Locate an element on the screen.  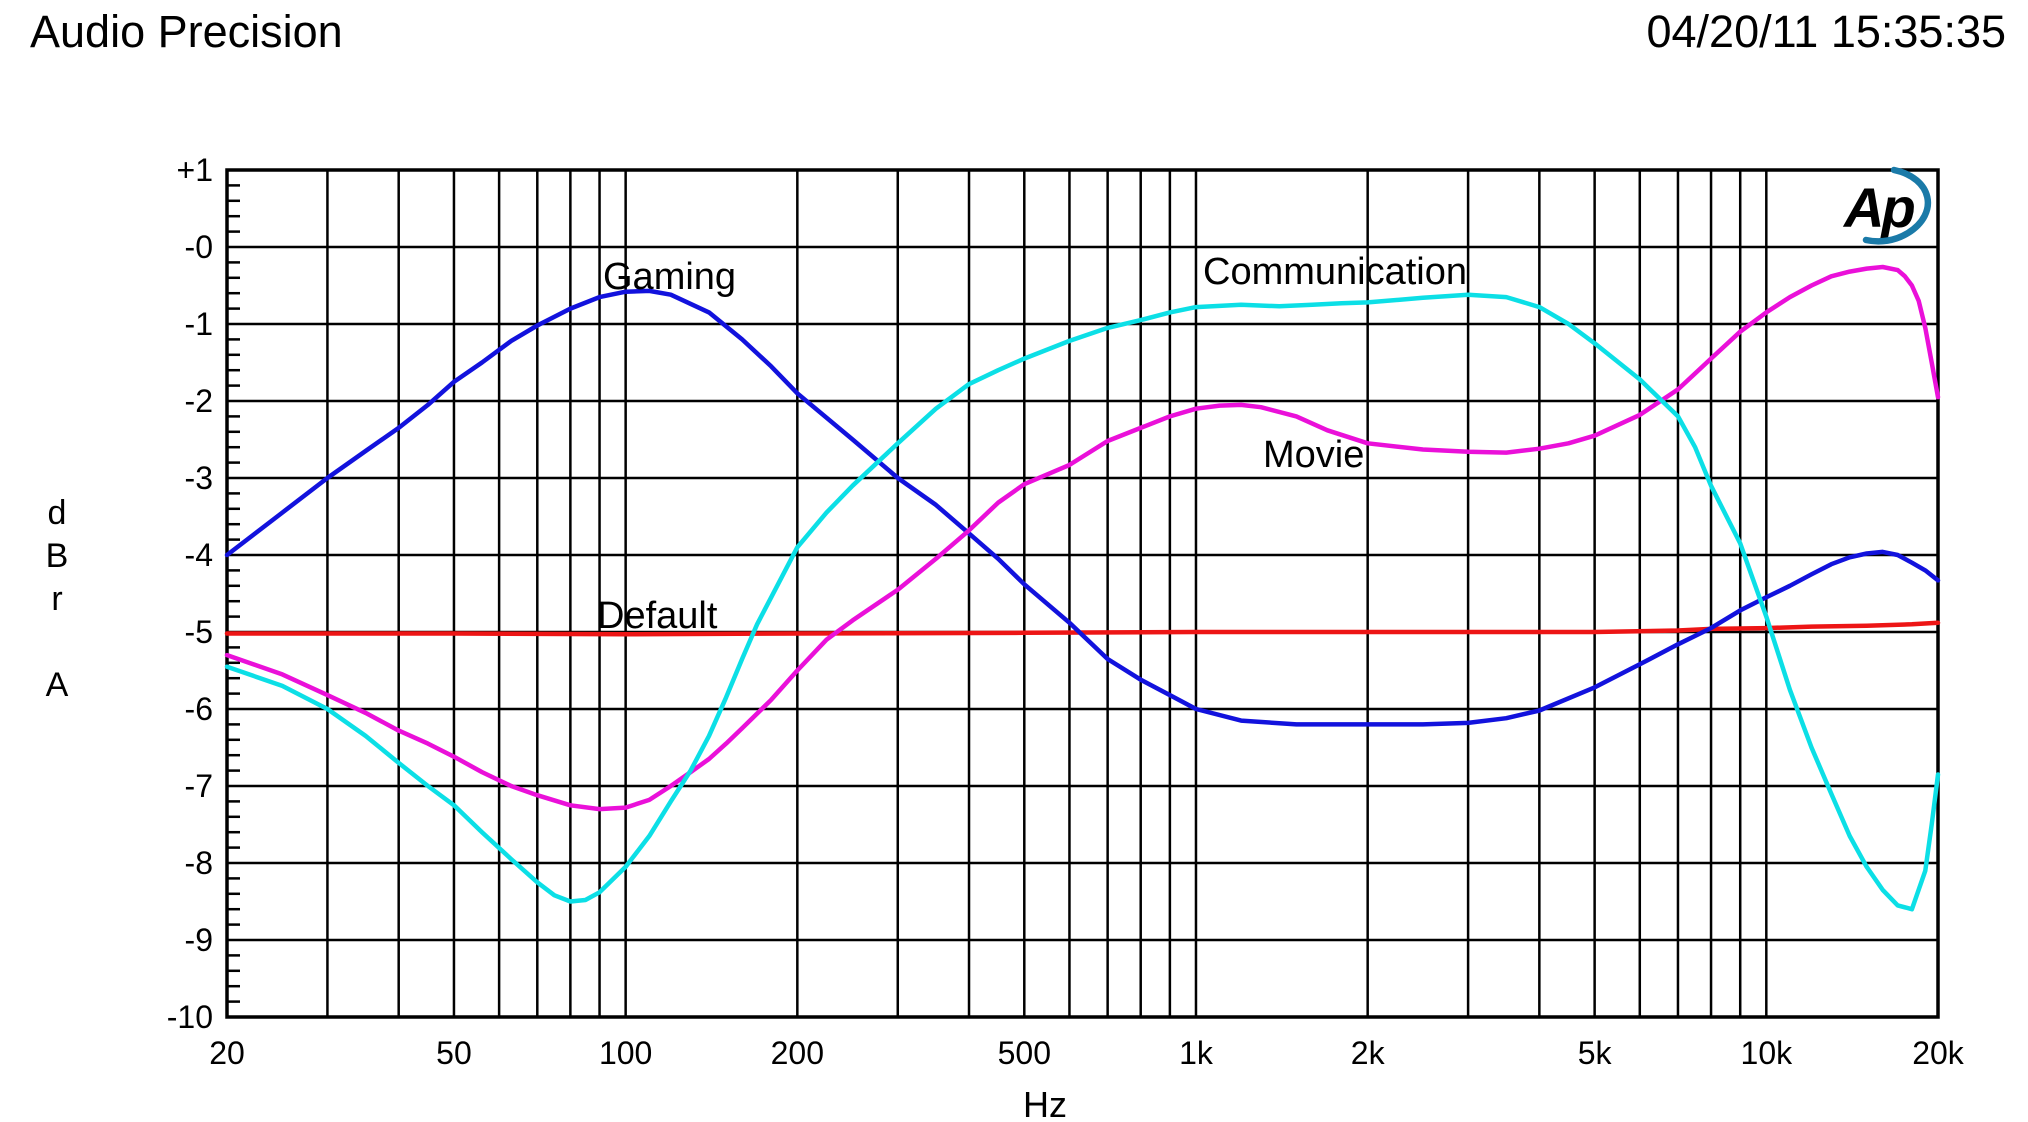
curve-label-gaming: Gaming is located at coordinates (669, 277).